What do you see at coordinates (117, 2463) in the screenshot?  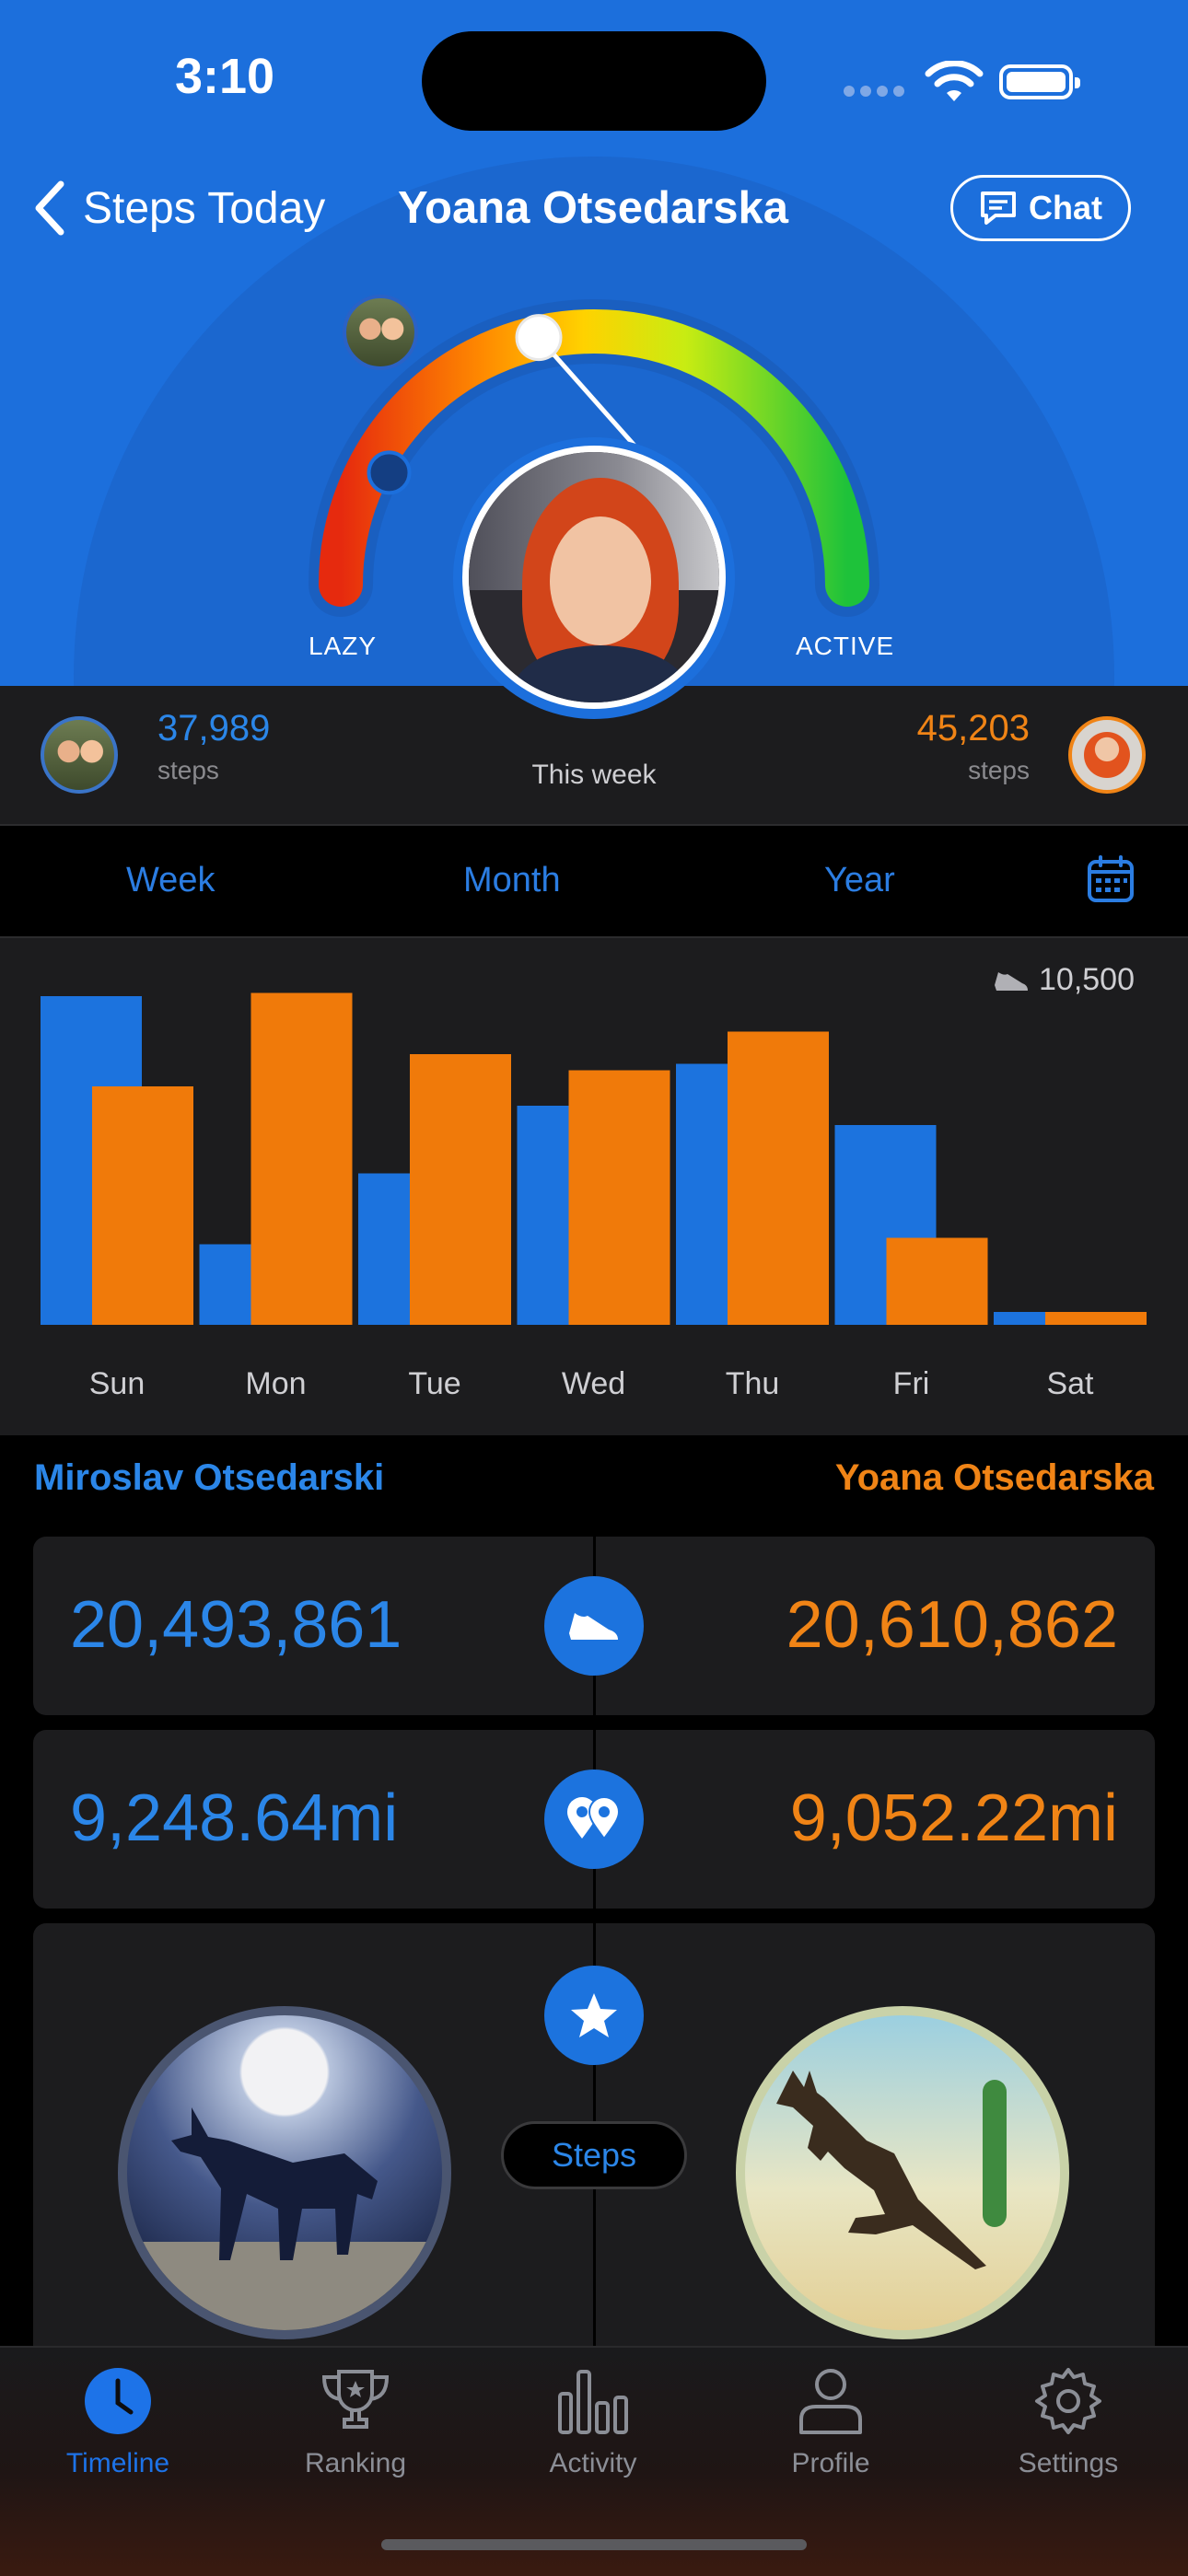 I see `tab-timeline-label: Timeline` at bounding box center [117, 2463].